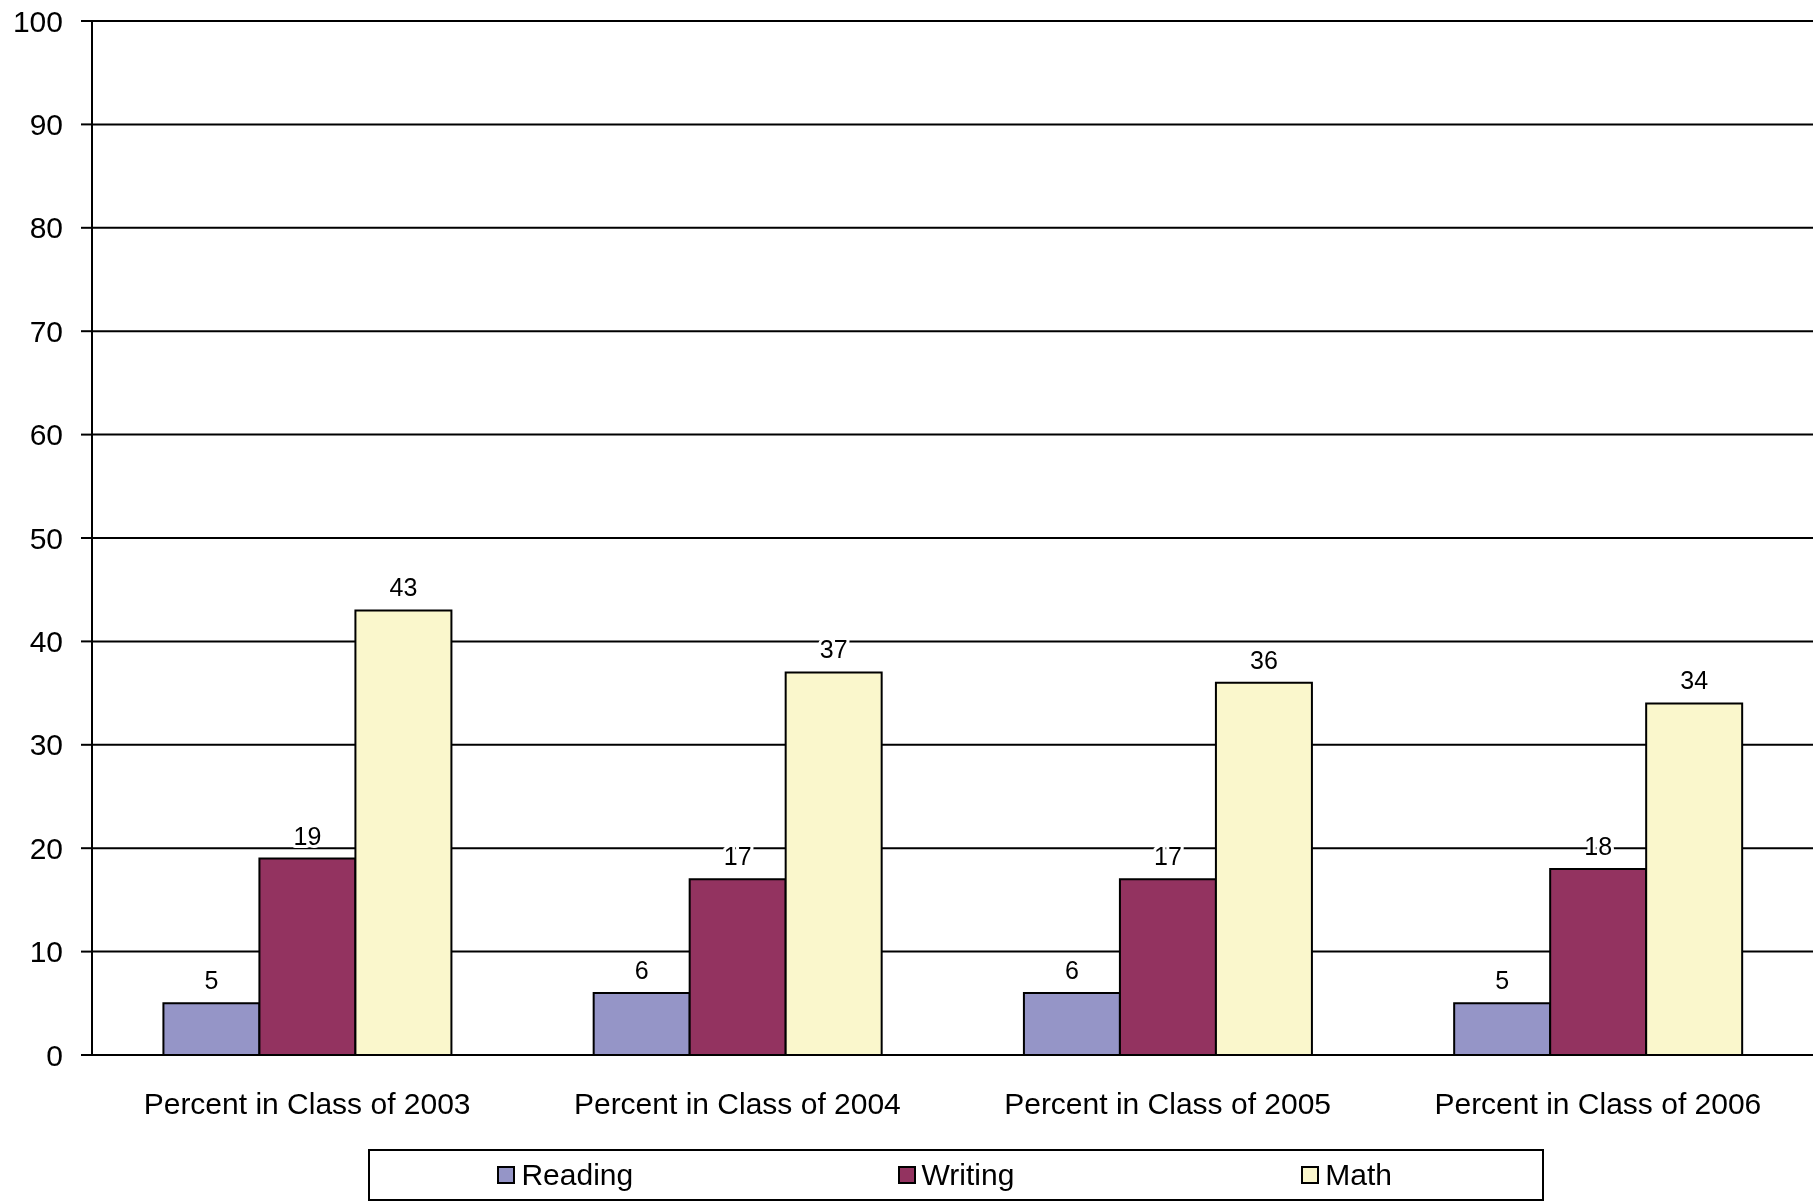  What do you see at coordinates (737, 1104) in the screenshot?
I see `x-tick-label: Percent in Class of 2004` at bounding box center [737, 1104].